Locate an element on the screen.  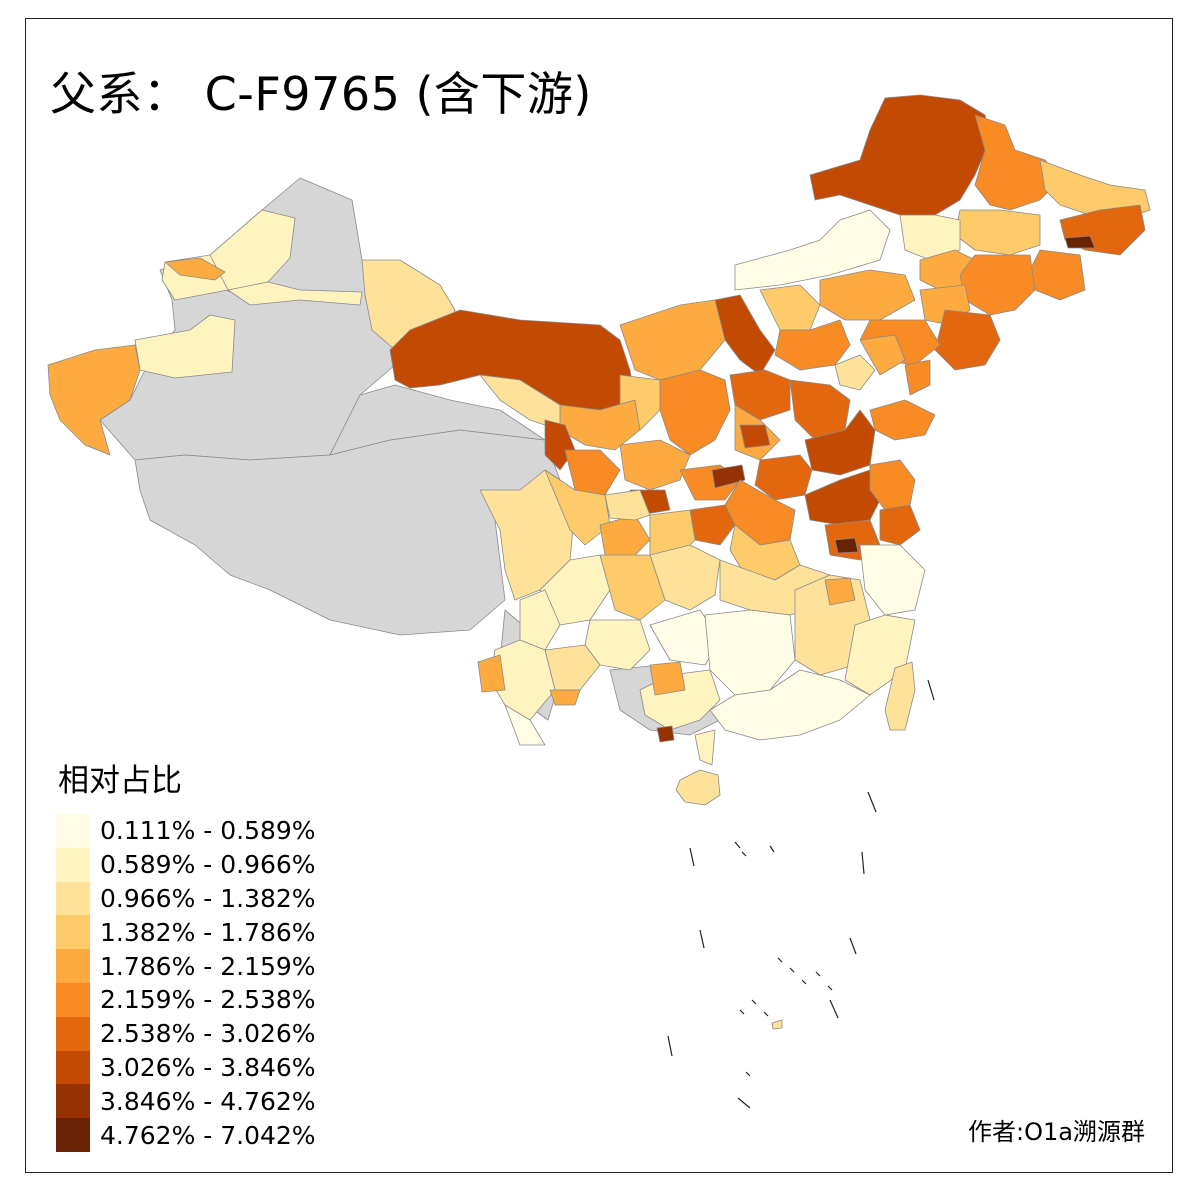
region-yili-spot is located at coordinates (195, 269).